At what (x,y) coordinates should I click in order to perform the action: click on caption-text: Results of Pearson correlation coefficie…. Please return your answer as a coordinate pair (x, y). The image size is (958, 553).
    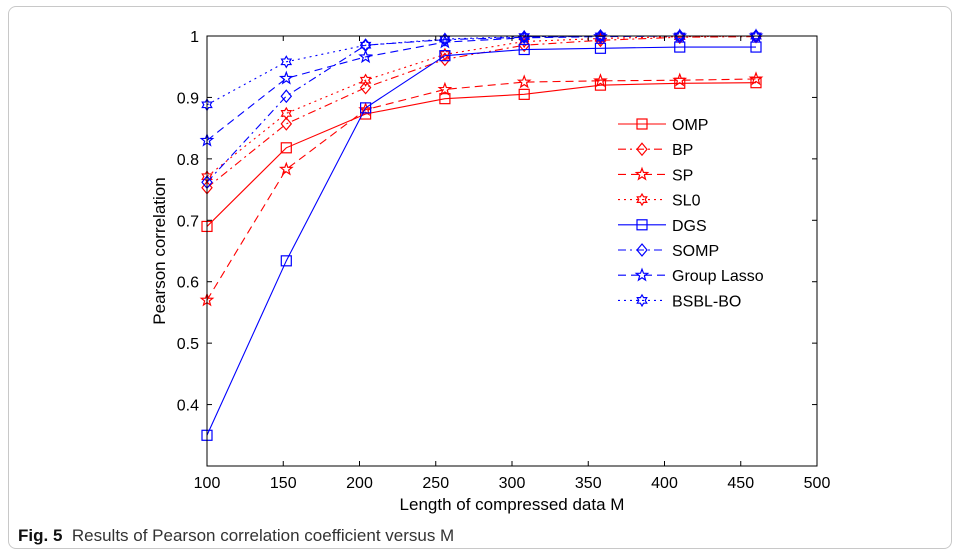
    Looking at the image, I should click on (263, 535).